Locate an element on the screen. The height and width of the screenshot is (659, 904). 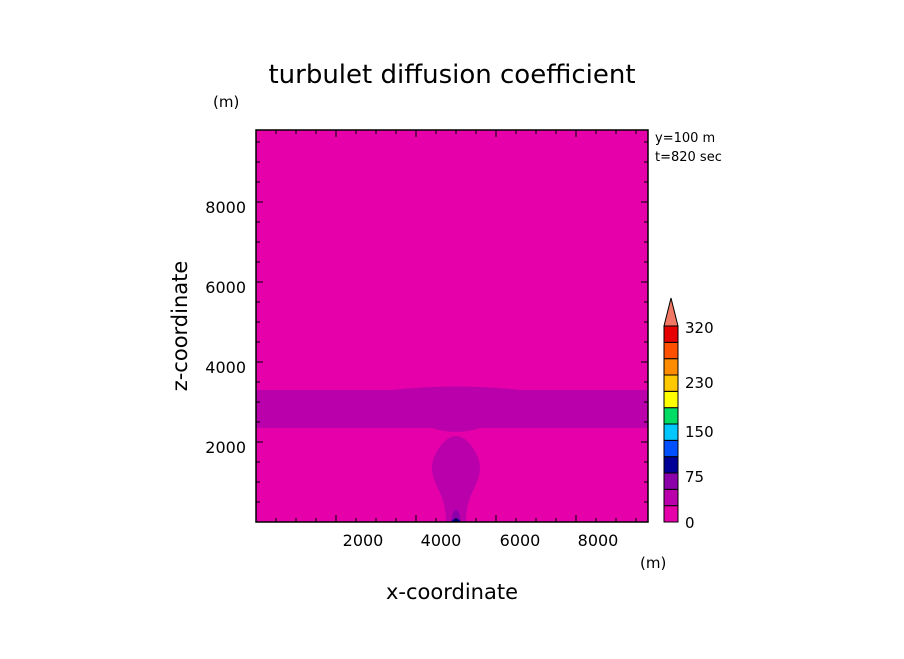
colorbar-label: 0 is located at coordinates (690, 523).